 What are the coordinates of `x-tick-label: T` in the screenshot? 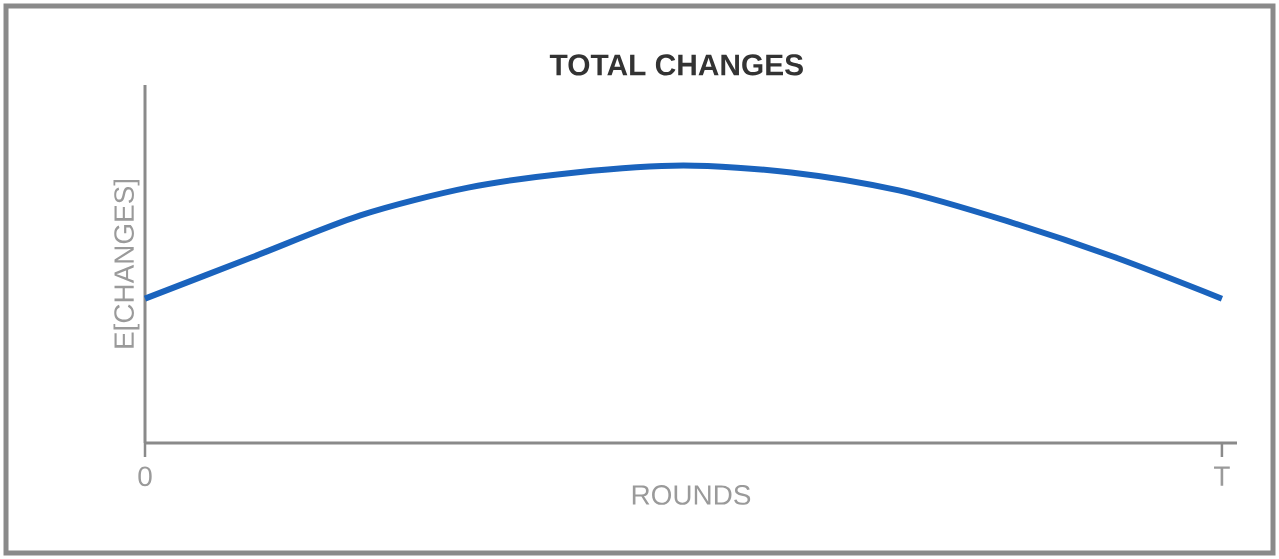 It's located at (1222, 476).